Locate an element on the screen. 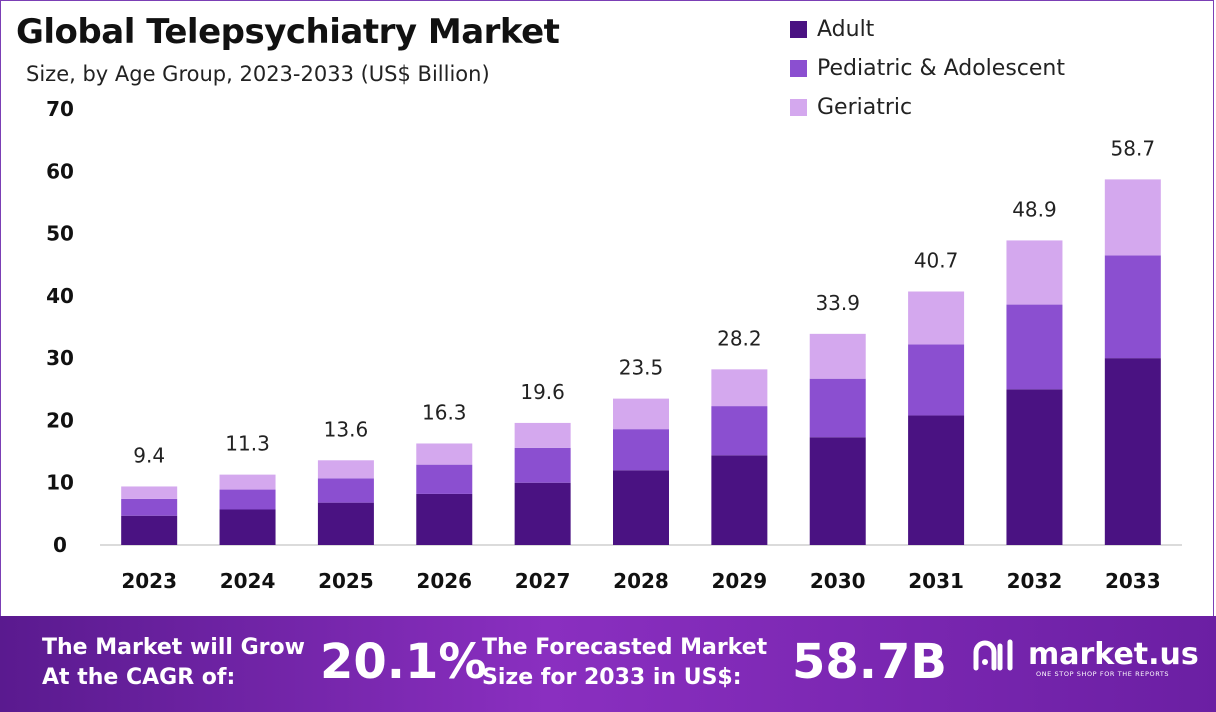  bar-total-label: 16.3 is located at coordinates (444, 412).